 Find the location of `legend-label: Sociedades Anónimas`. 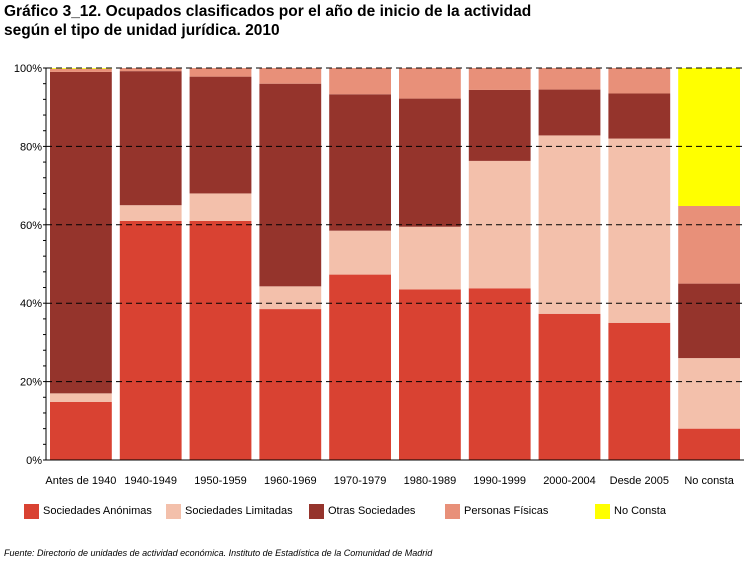

legend-label: Sociedades Anónimas is located at coordinates (97, 511).